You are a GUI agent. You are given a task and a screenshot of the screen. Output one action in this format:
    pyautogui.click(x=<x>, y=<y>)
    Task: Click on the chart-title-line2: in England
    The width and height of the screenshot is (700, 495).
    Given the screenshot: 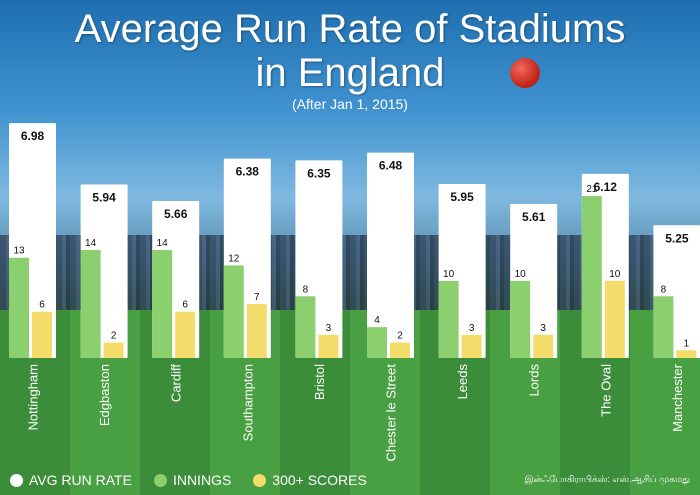 What is the action you would take?
    pyautogui.click(x=350, y=73)
    